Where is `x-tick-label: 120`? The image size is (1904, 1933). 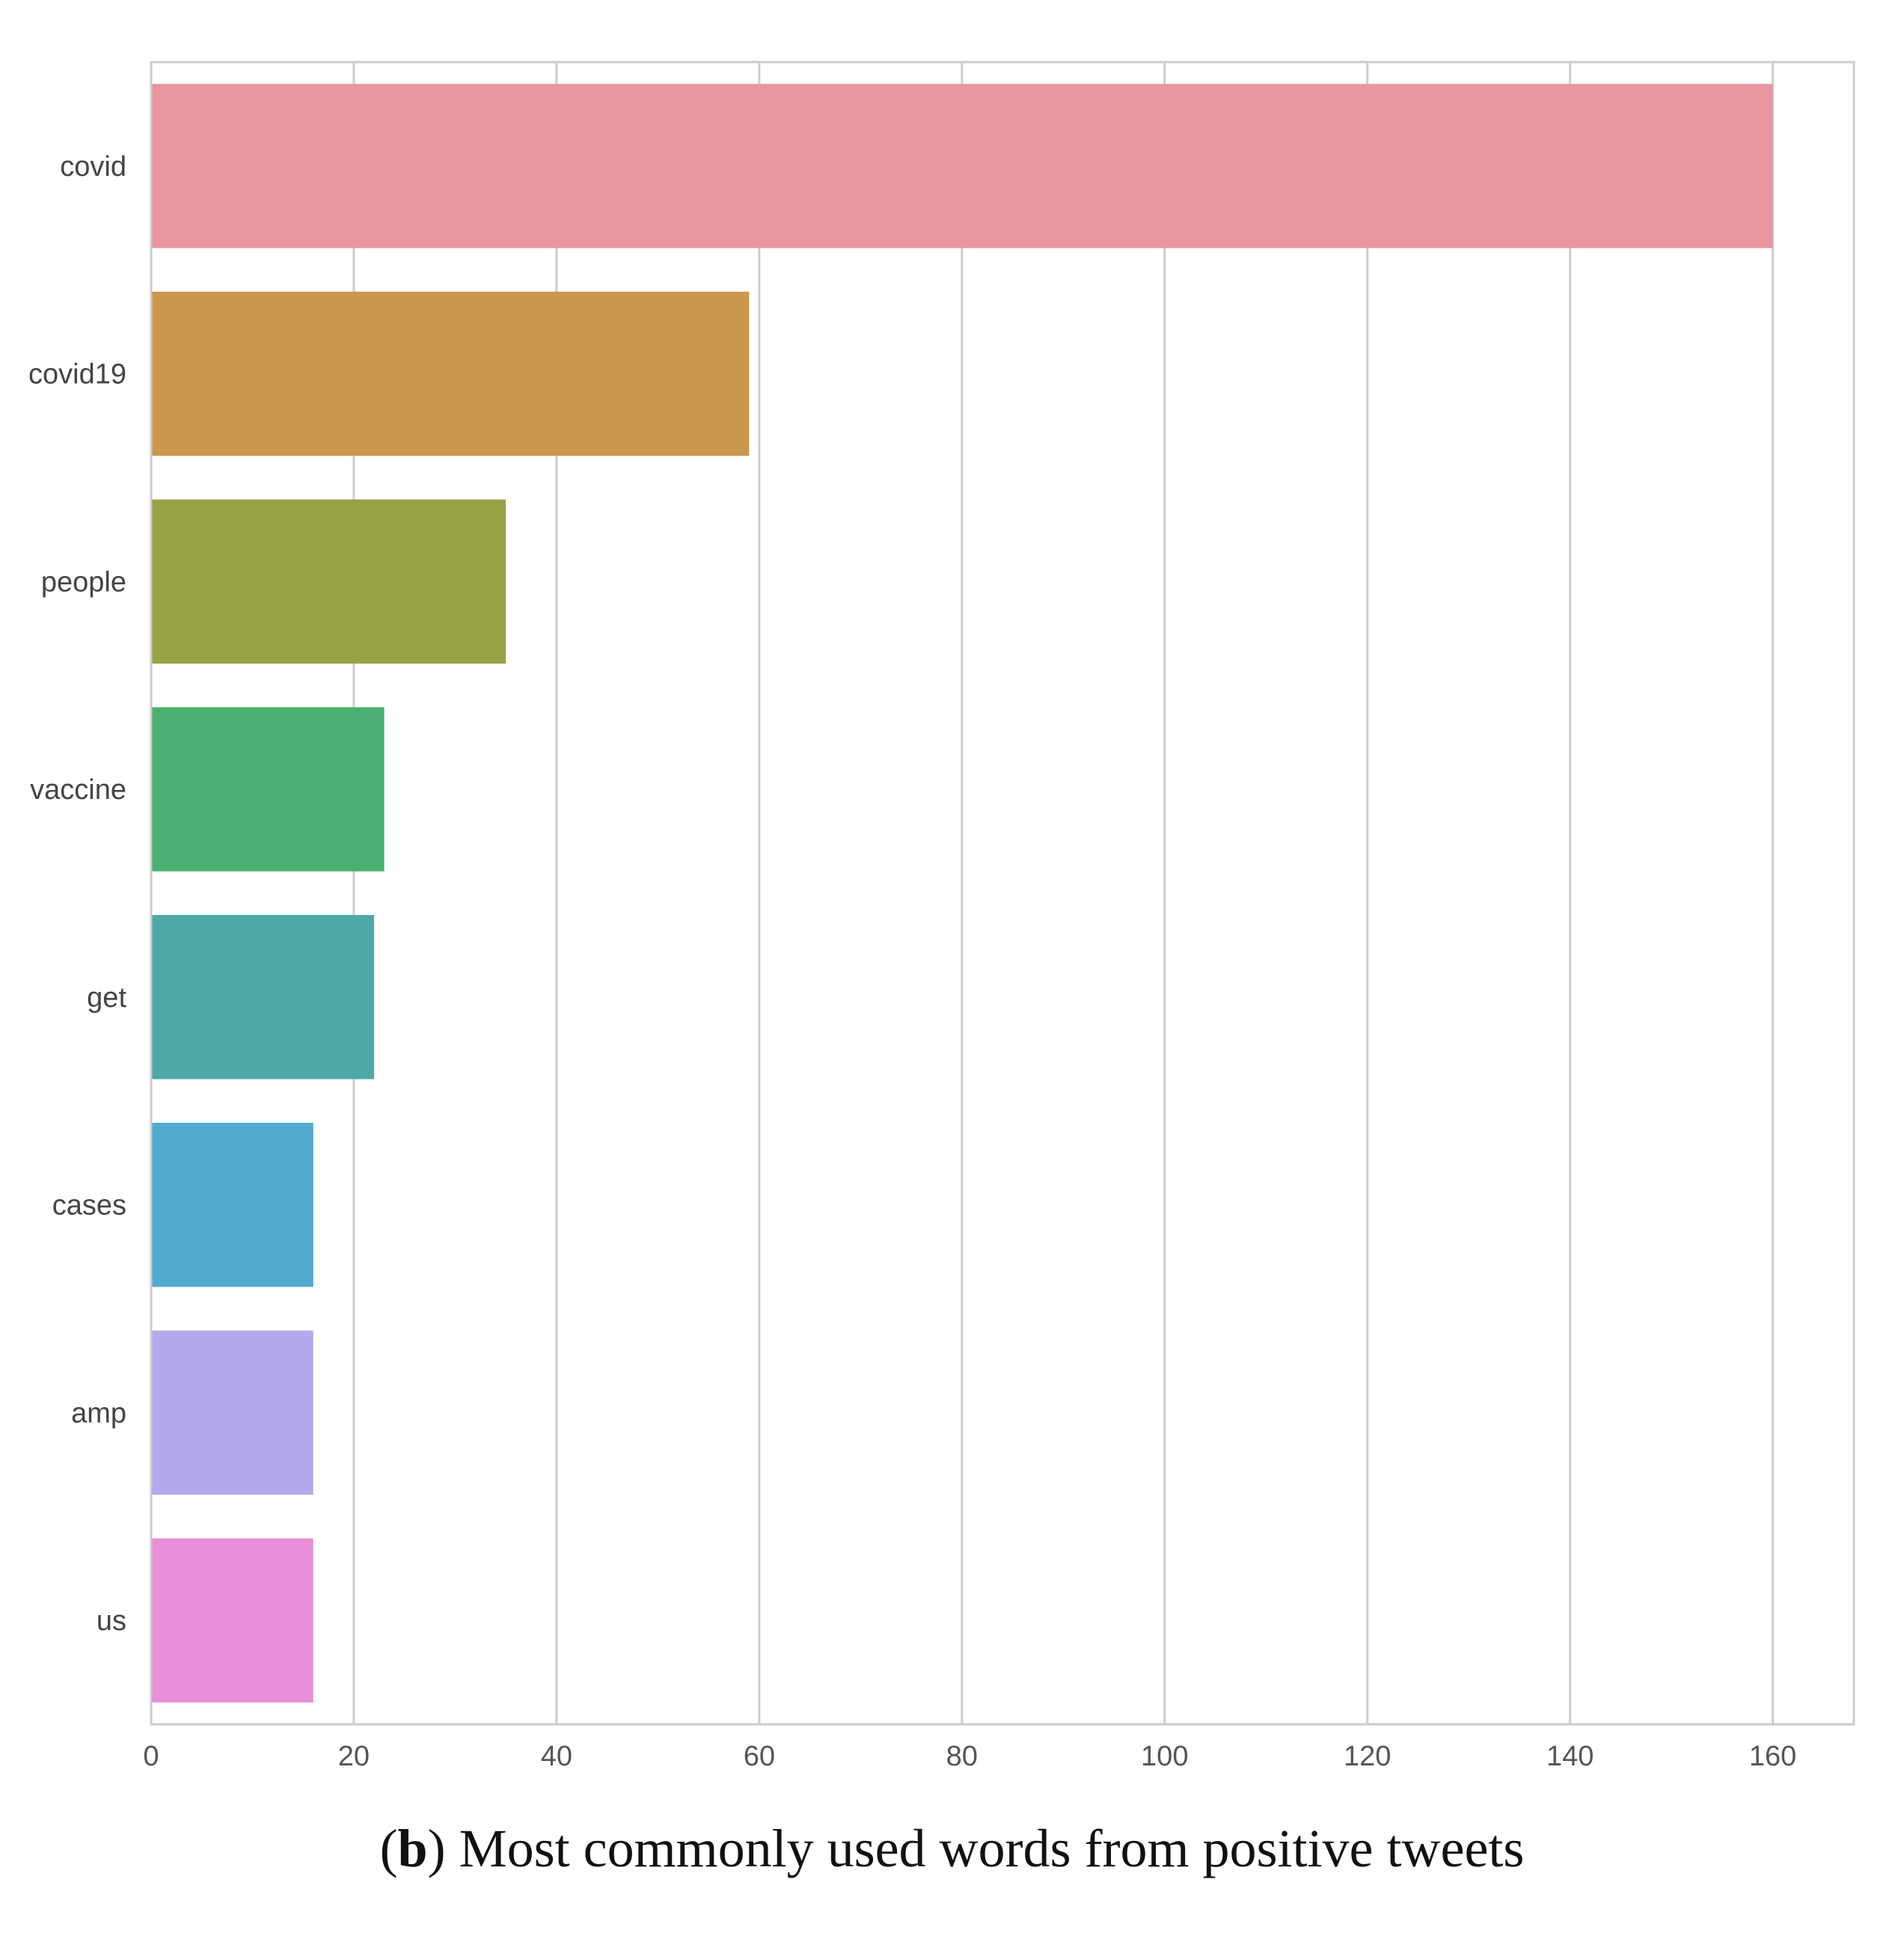 x-tick-label: 120 is located at coordinates (1367, 1756).